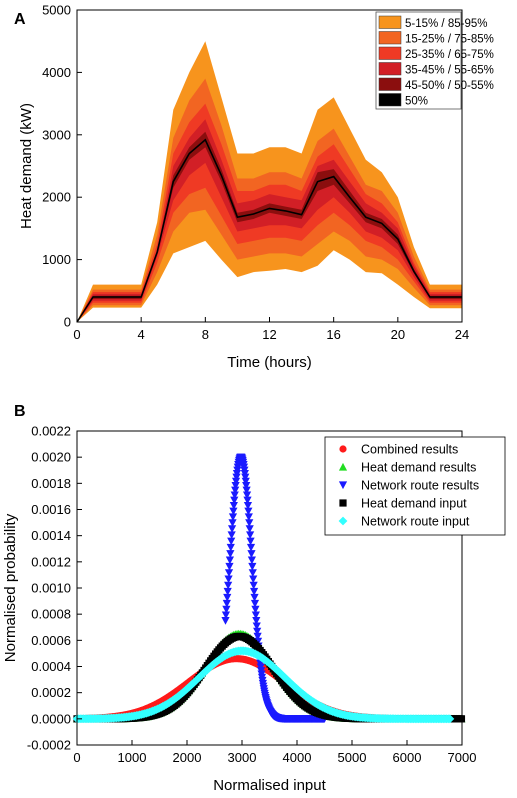 The width and height of the screenshot is (517, 798). Describe the element at coordinates (462, 757) in the screenshot. I see `x-tick-label: 7000` at that location.